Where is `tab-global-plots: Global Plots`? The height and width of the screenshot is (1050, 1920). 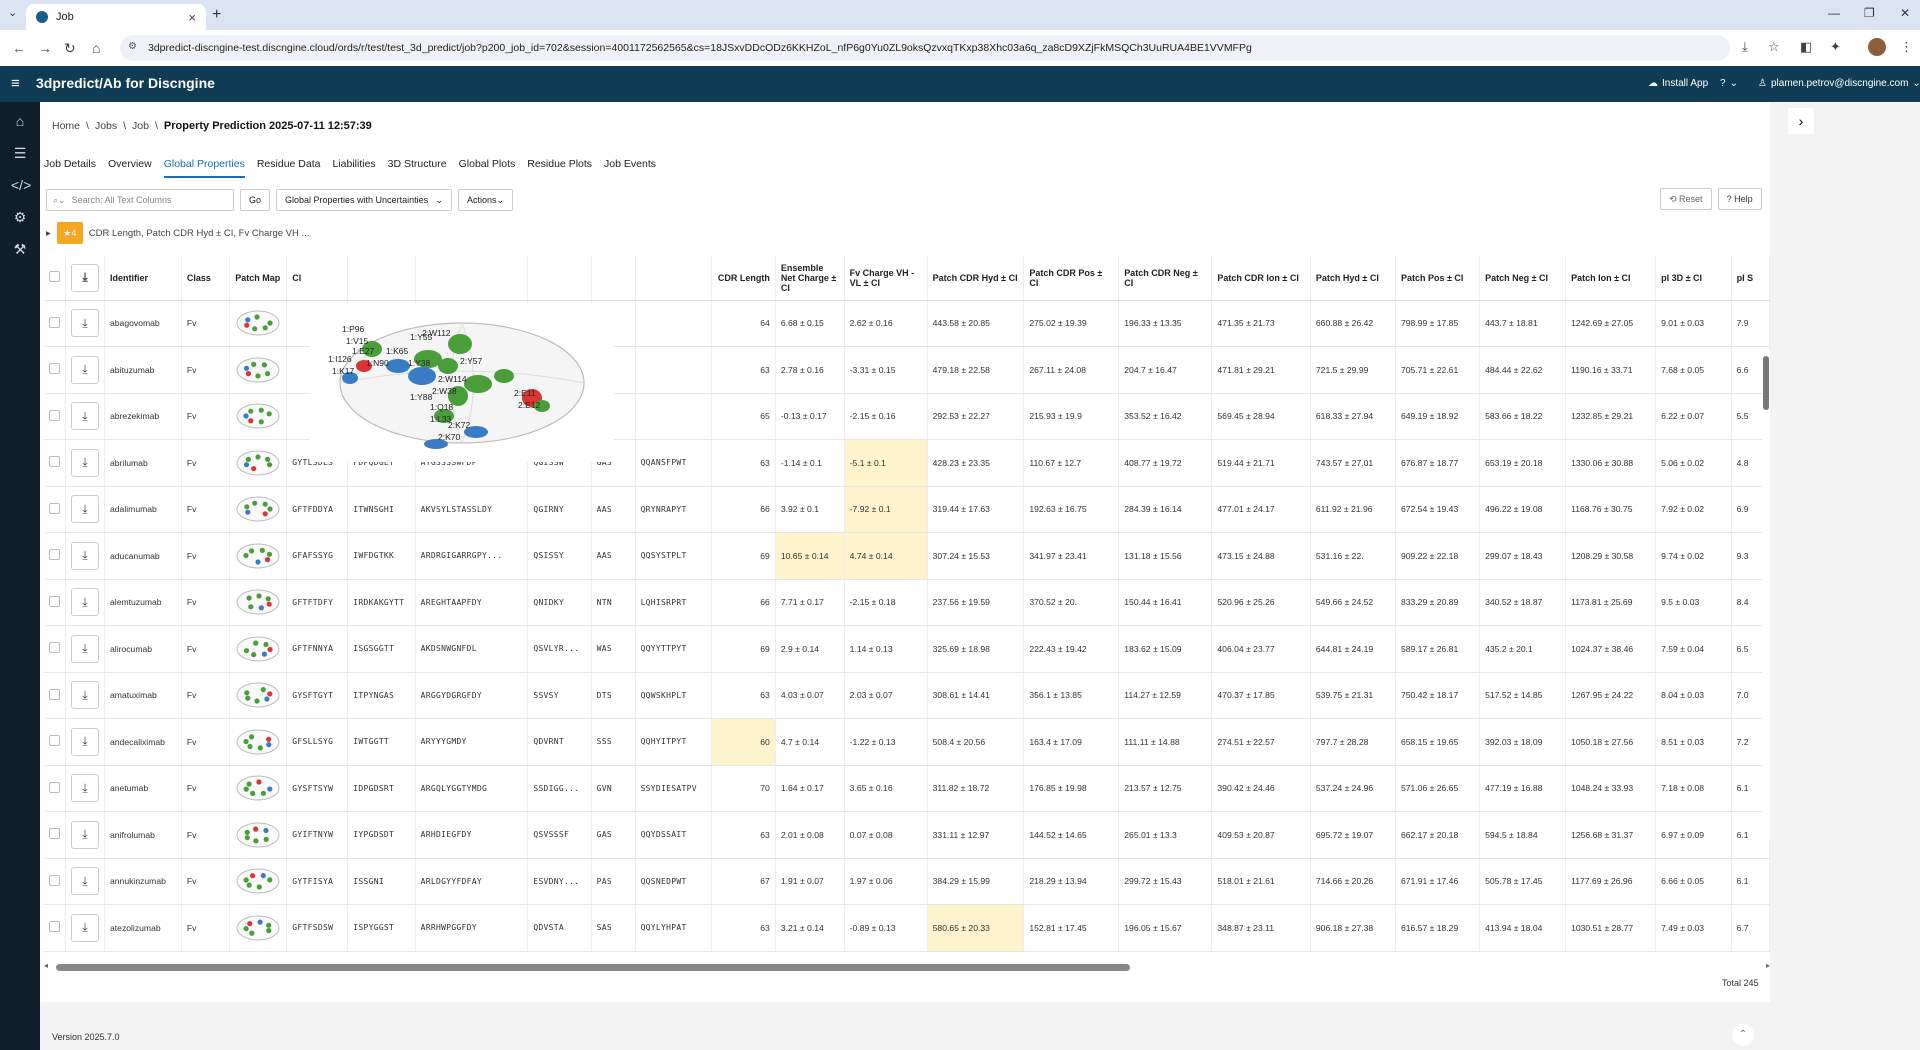 tab-global-plots: Global Plots is located at coordinates (487, 164).